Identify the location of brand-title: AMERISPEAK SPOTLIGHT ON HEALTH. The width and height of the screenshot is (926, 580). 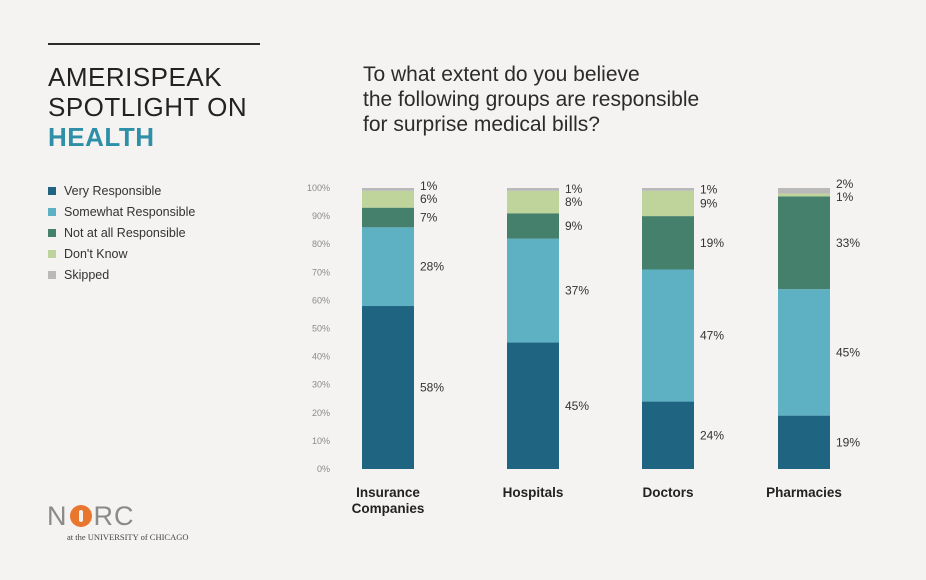
(147, 107).